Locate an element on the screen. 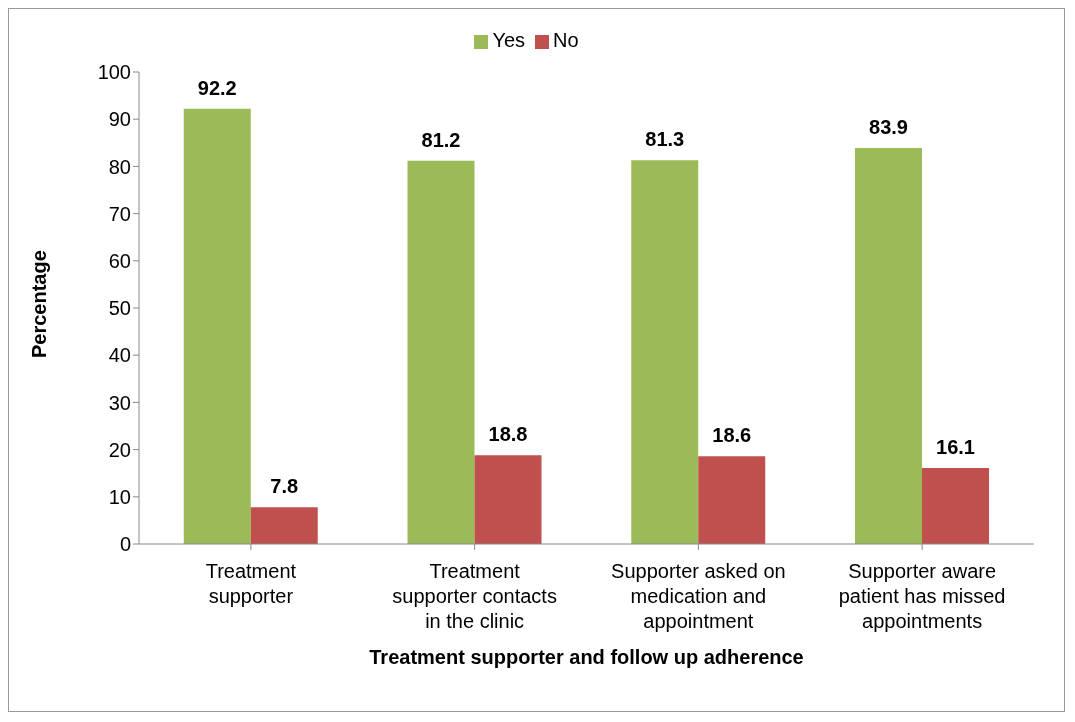 Image resolution: width=1075 pixels, height=722 pixels. data-label: 81.2 is located at coordinates (441, 139).